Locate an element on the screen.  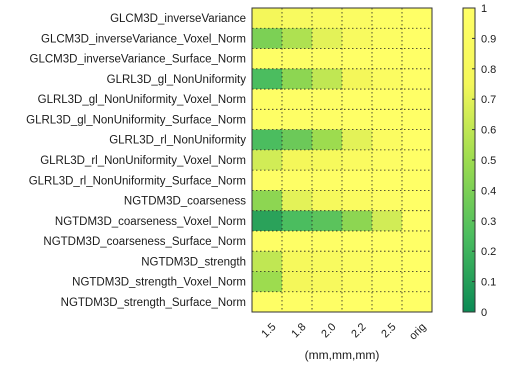
row-label: GLRL3D_gl_NonUniformity_Surface_Norm is located at coordinates (136, 120).